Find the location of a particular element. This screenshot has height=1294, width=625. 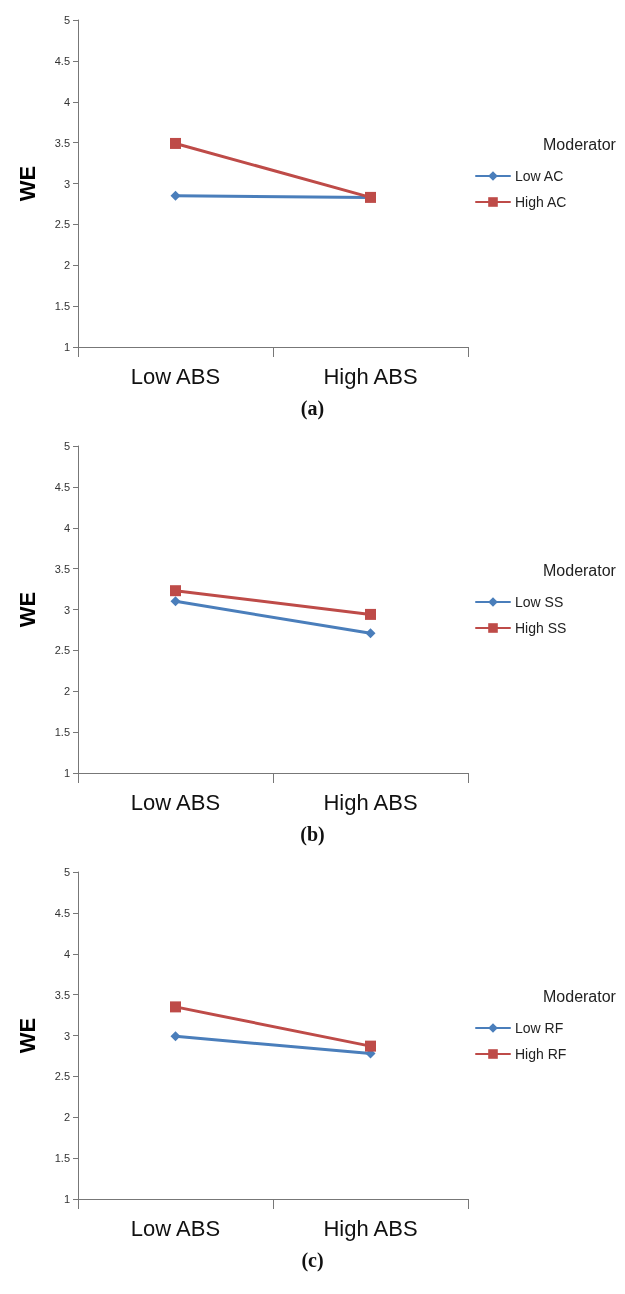

legend-label: High RF is located at coordinates (541, 1054).